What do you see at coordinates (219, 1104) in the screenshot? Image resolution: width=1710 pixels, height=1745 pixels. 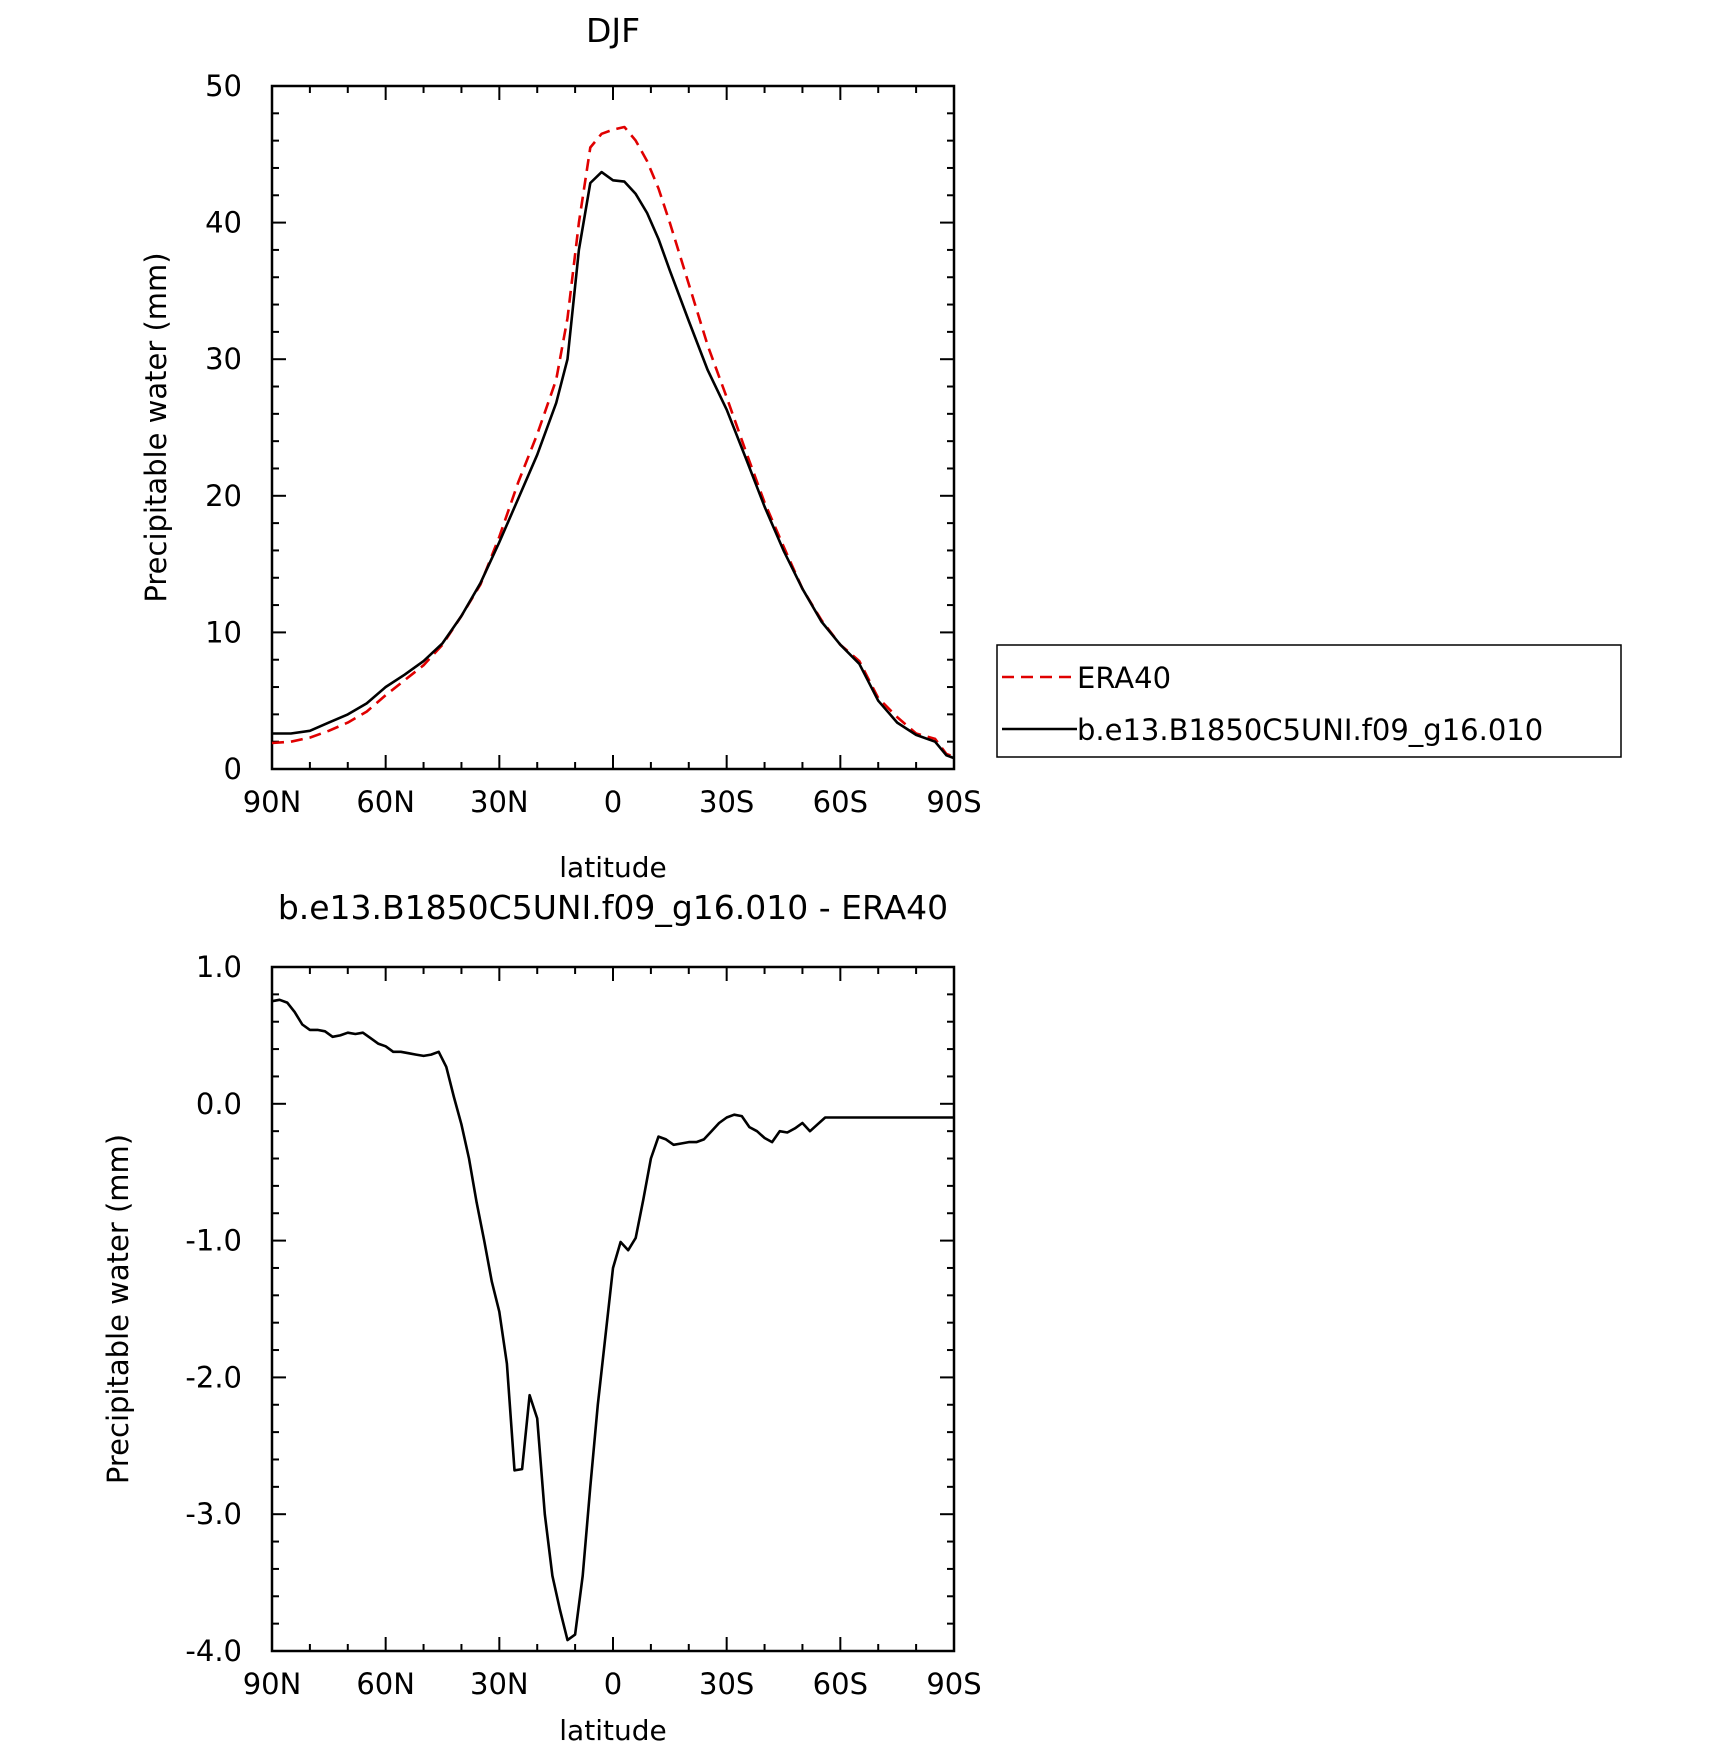 I see `y-tick-label: 0.0` at bounding box center [219, 1104].